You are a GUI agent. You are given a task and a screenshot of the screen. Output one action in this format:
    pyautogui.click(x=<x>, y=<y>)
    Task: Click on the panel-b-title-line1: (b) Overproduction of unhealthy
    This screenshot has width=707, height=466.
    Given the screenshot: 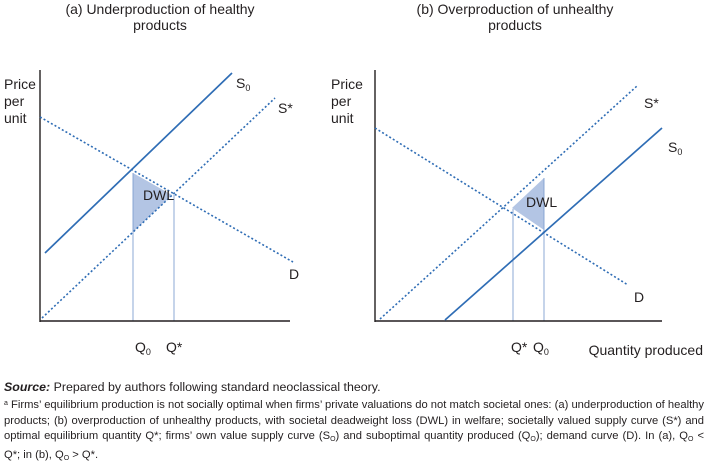 What is the action you would take?
    pyautogui.click(x=515, y=9)
    